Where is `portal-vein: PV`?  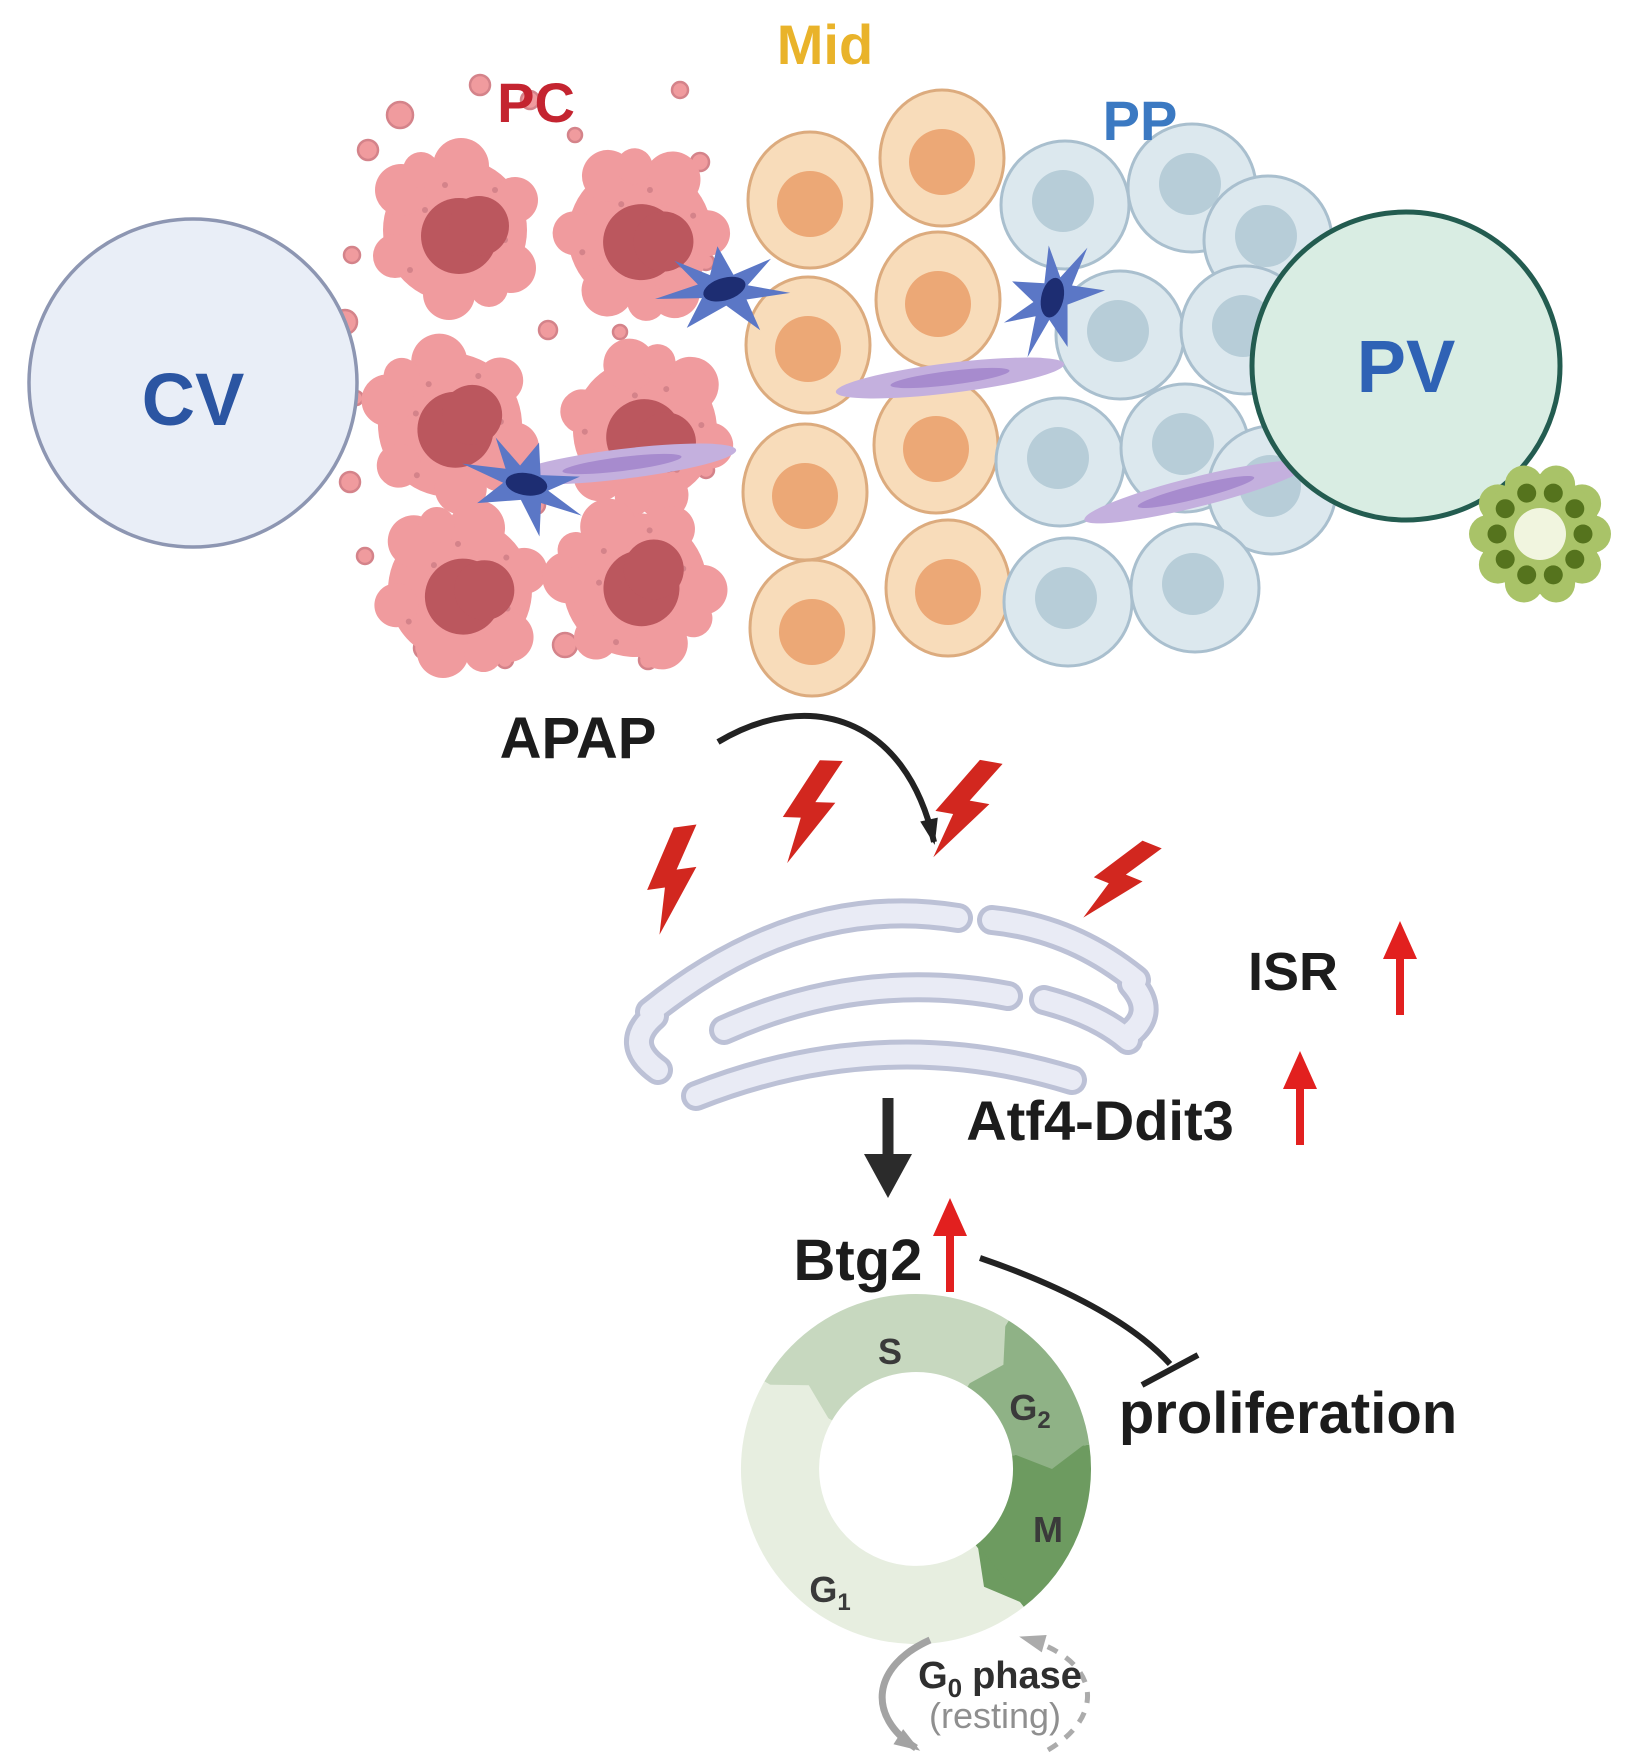 portal-vein: PV is located at coordinates (1406, 366).